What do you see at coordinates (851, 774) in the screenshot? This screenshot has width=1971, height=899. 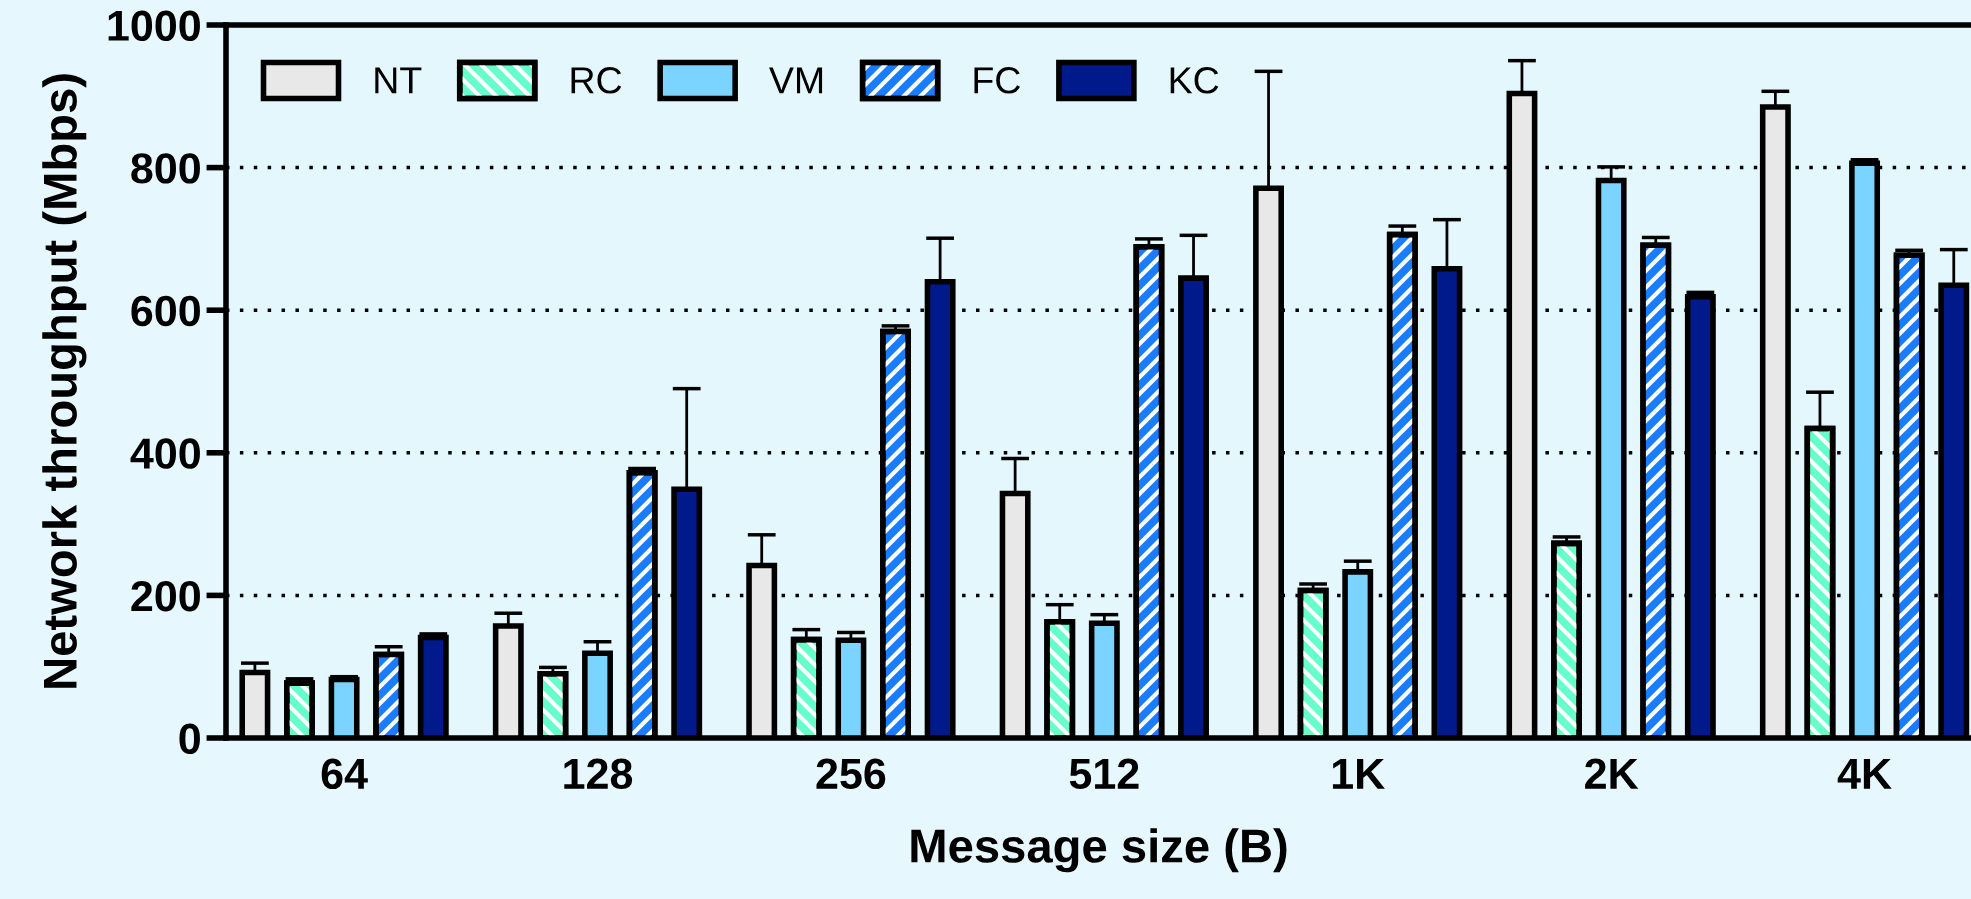 I see `x-tick-label: 256` at bounding box center [851, 774].